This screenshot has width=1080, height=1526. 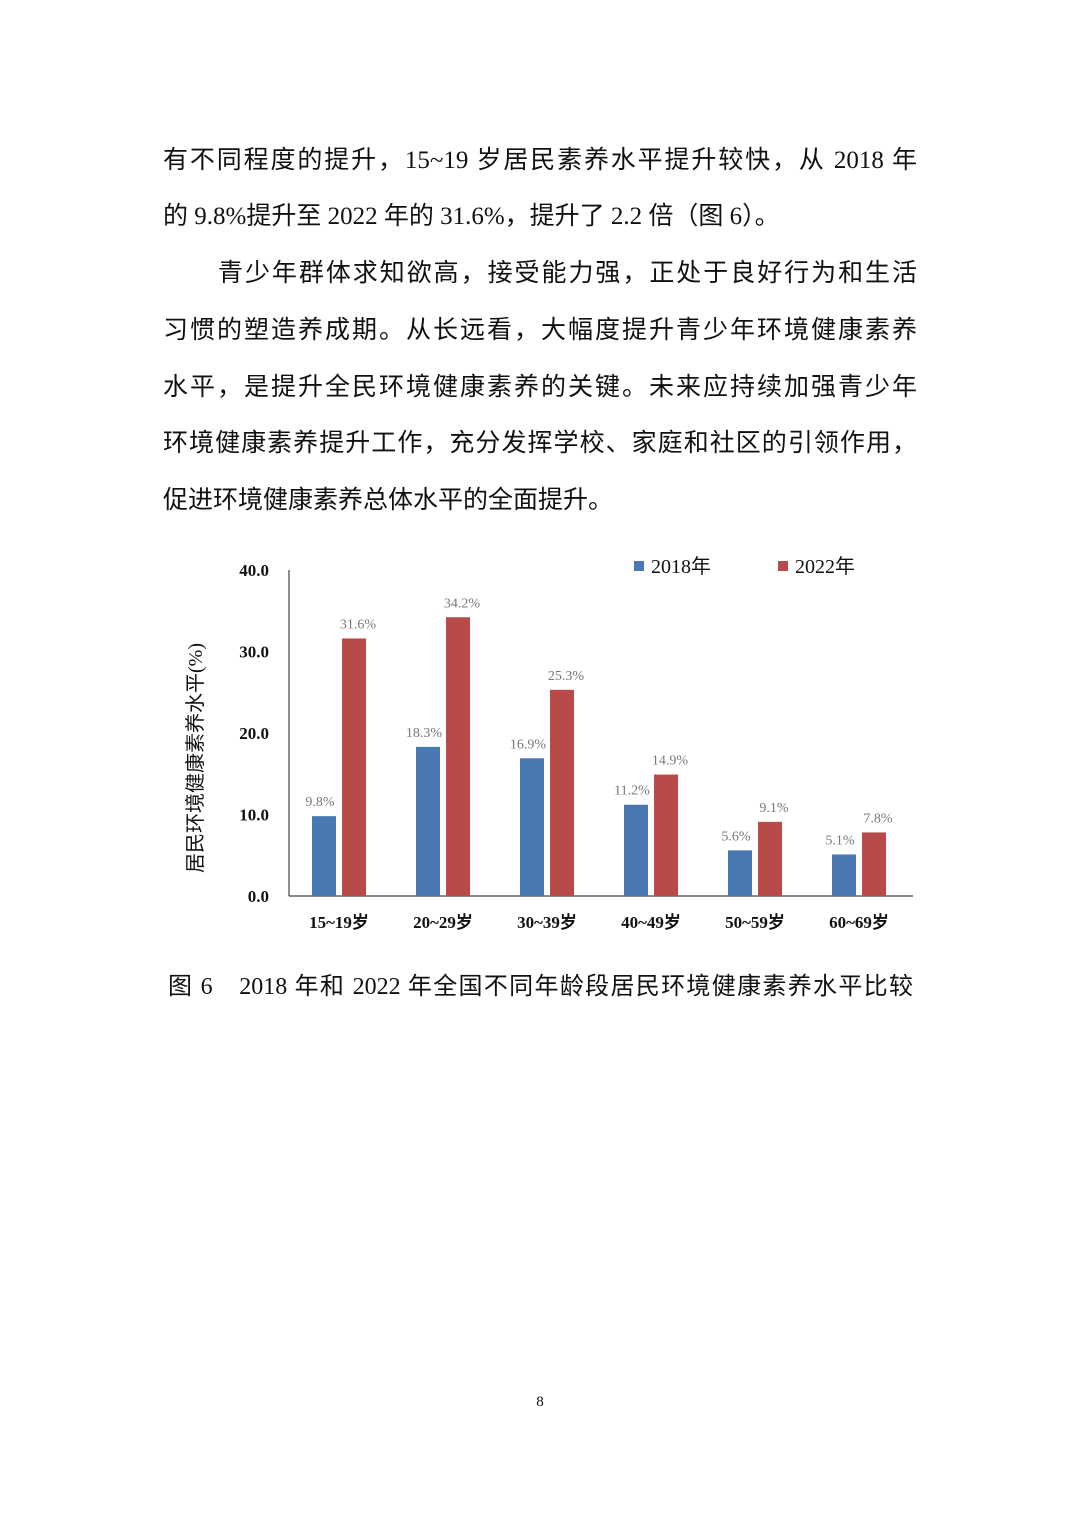 I want to click on data-label: 5.6%, so click(x=736, y=836).